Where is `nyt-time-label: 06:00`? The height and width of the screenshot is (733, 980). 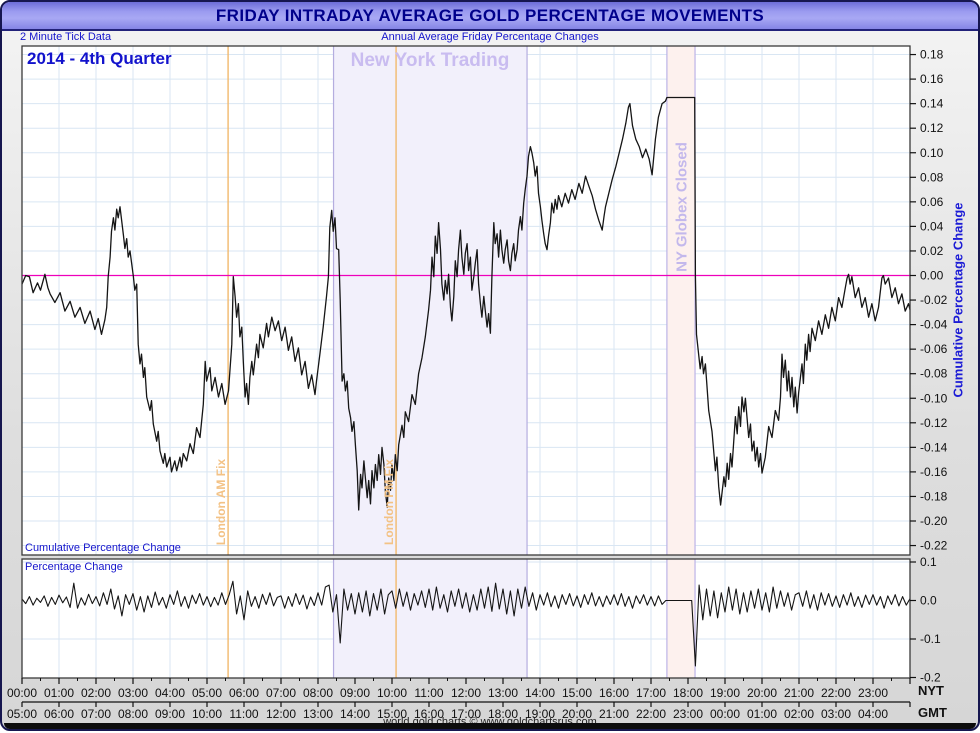 nyt-time-label: 06:00 is located at coordinates (244, 693).